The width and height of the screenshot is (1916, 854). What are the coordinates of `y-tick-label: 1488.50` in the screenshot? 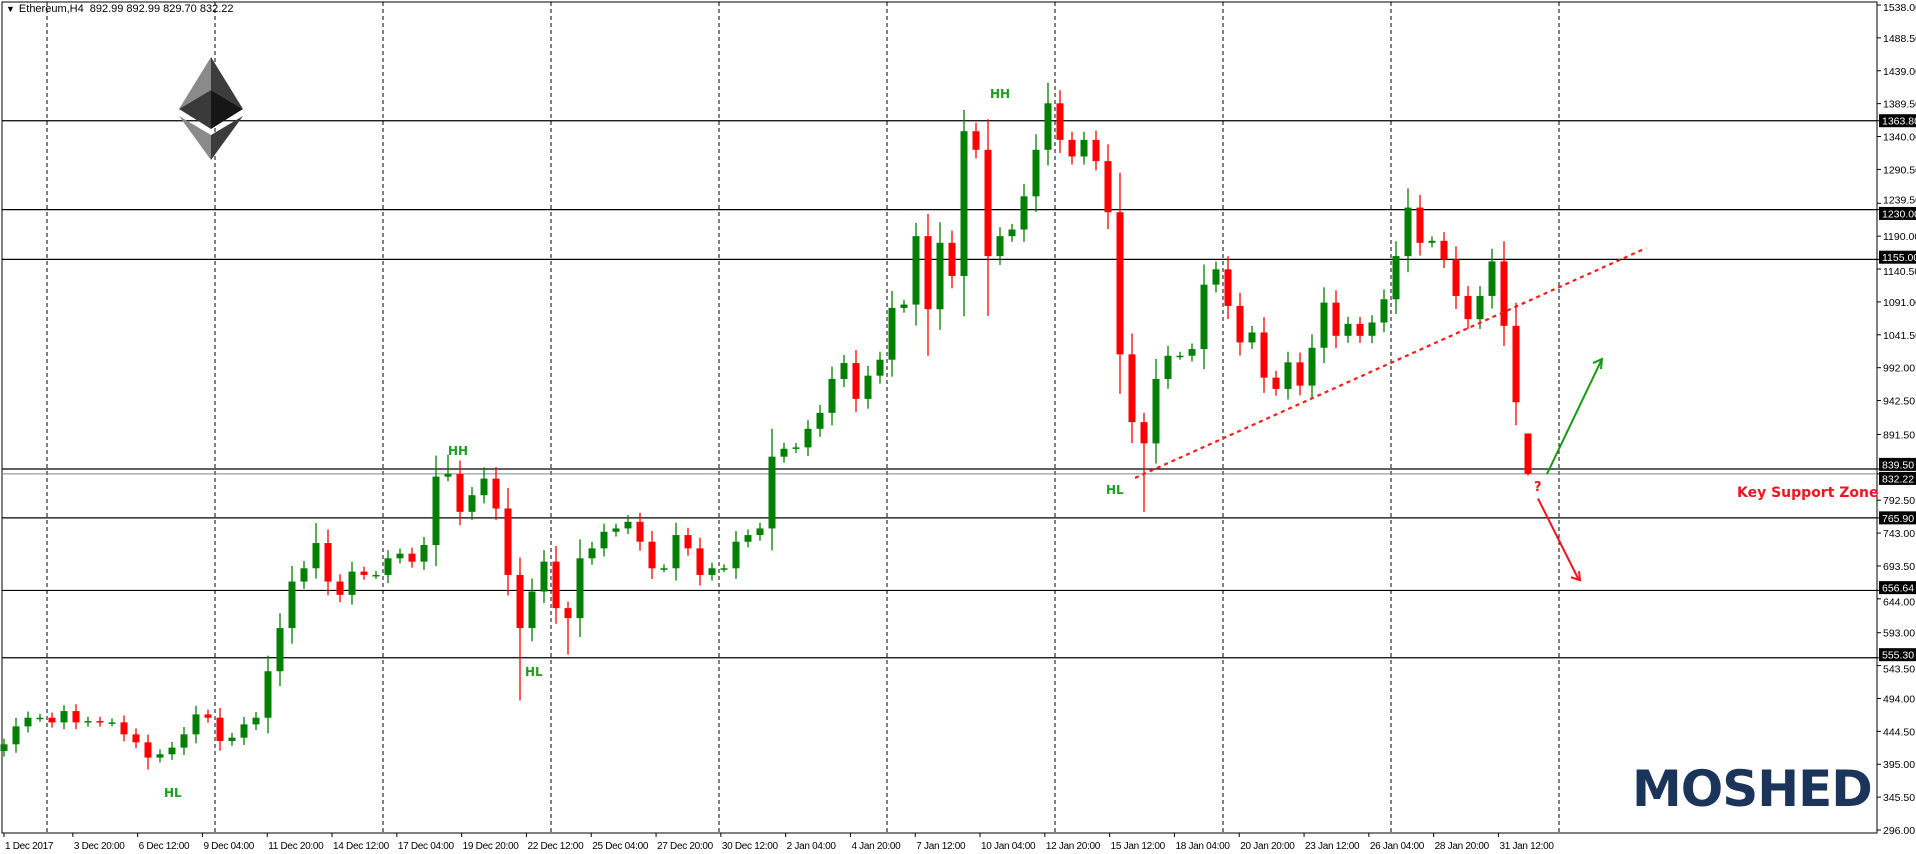 It's located at (1899, 39).